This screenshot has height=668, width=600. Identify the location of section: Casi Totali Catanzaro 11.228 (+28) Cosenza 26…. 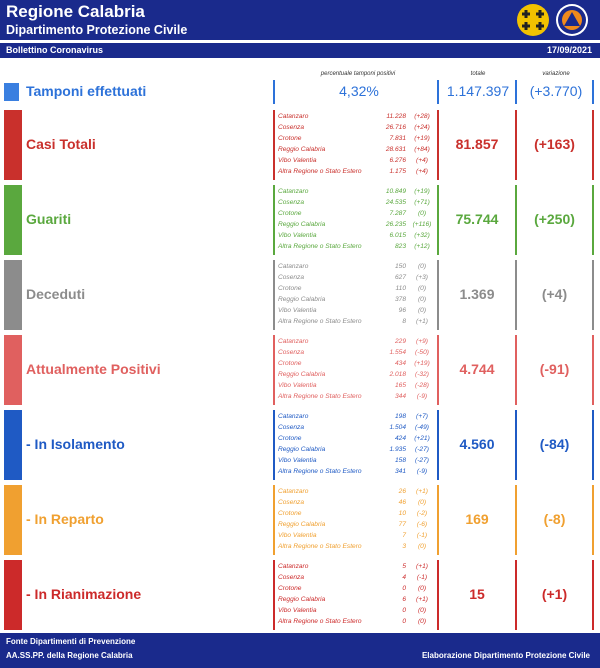
(300, 145).